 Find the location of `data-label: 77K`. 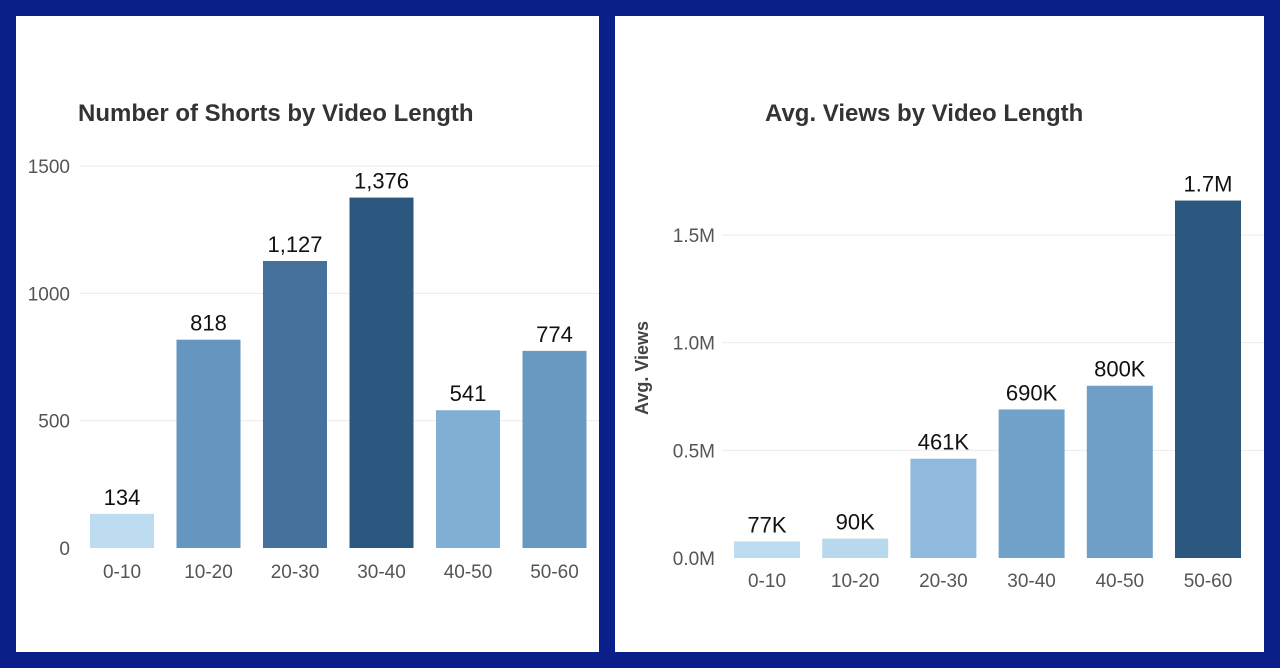

data-label: 77K is located at coordinates (766, 524).